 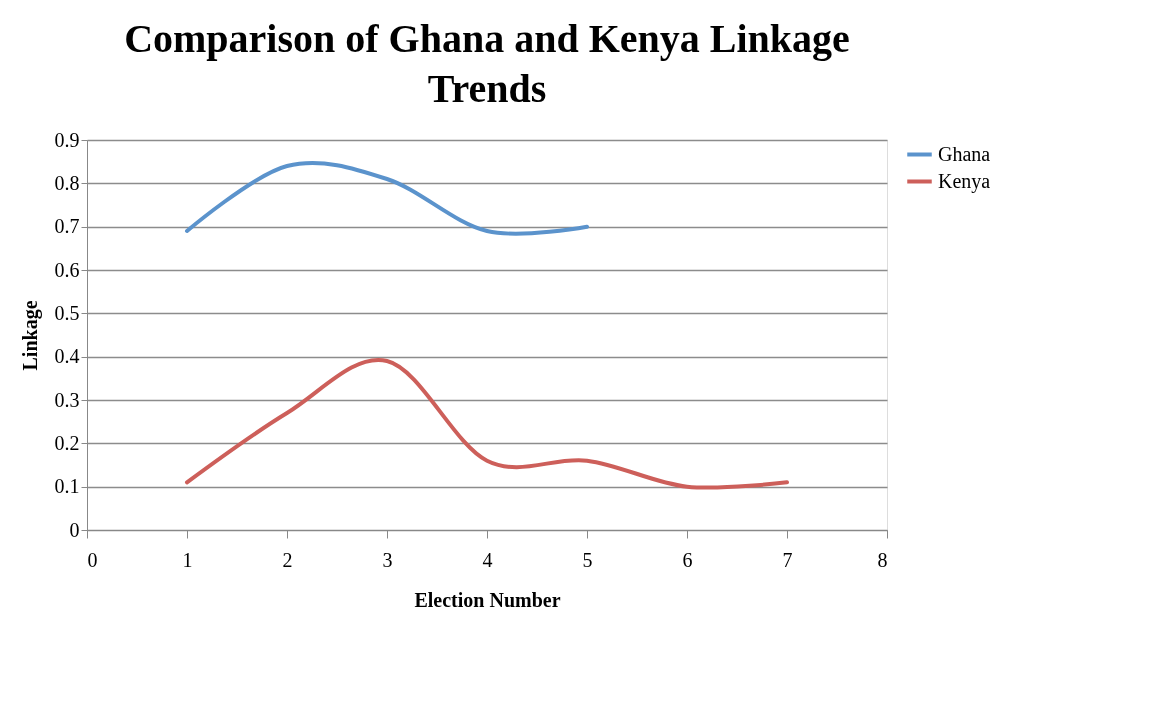 What do you see at coordinates (67, 486) in the screenshot?
I see `y-tick-label: 0.1` at bounding box center [67, 486].